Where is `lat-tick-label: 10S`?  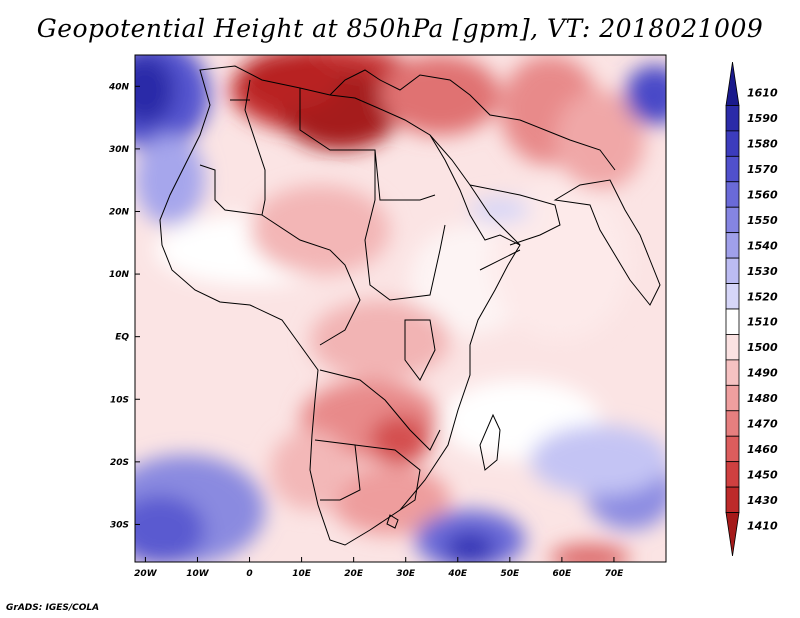
lat-tick-label: 10S is located at coordinates (119, 400).